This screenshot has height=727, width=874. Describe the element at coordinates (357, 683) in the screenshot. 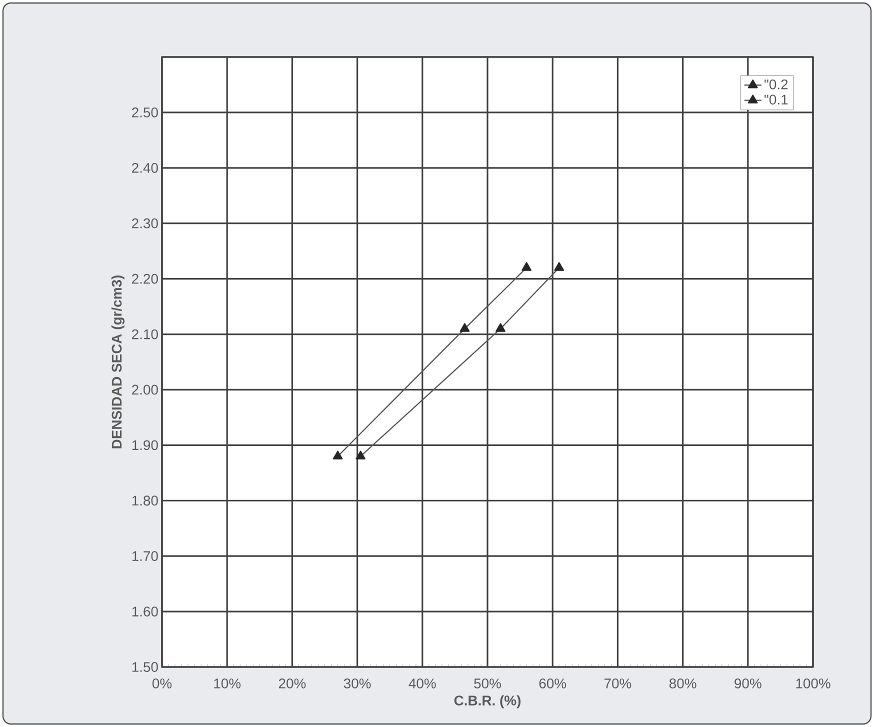

I see `x-tick-label: 30%` at that location.